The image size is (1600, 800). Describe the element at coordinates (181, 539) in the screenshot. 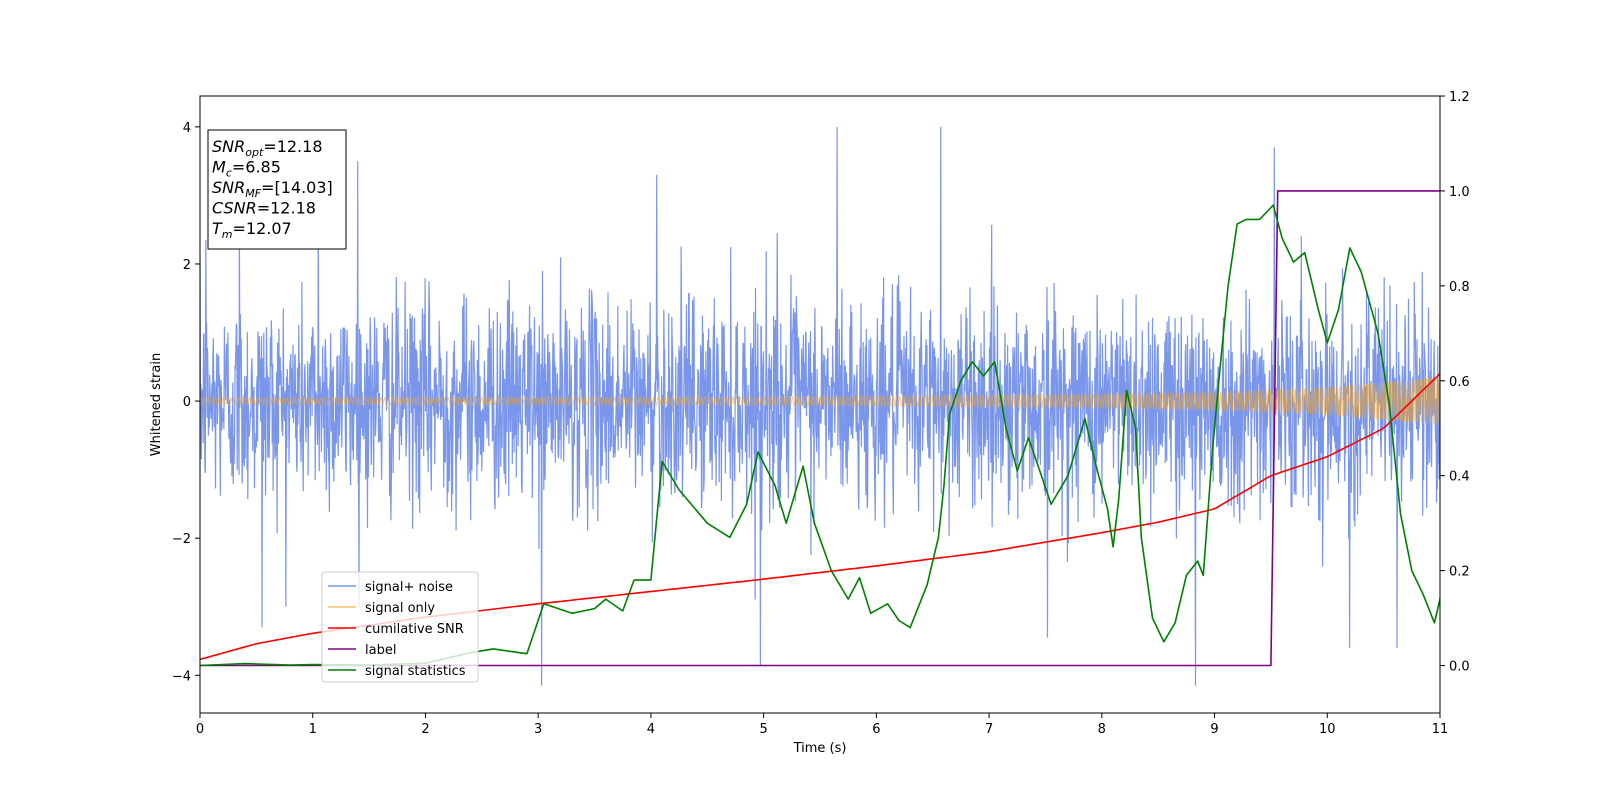

I see `y-left-tick-label: −2` at that location.